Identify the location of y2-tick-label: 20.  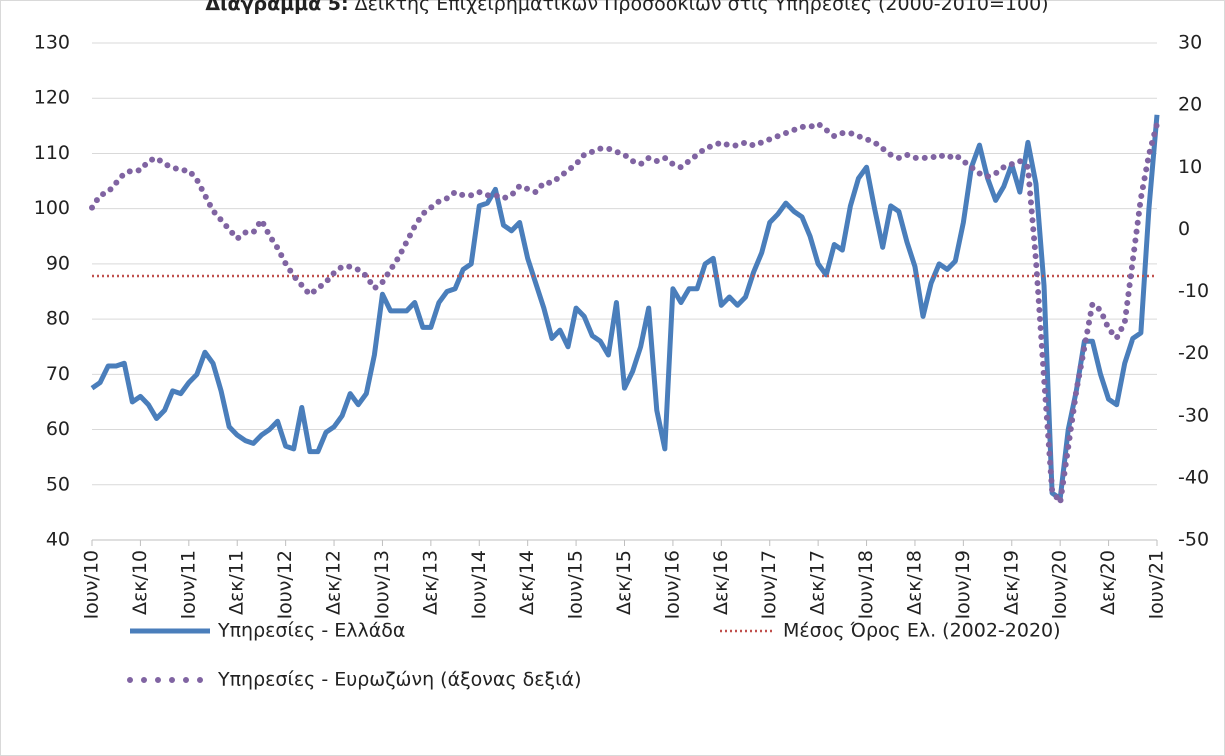
(1190, 105).